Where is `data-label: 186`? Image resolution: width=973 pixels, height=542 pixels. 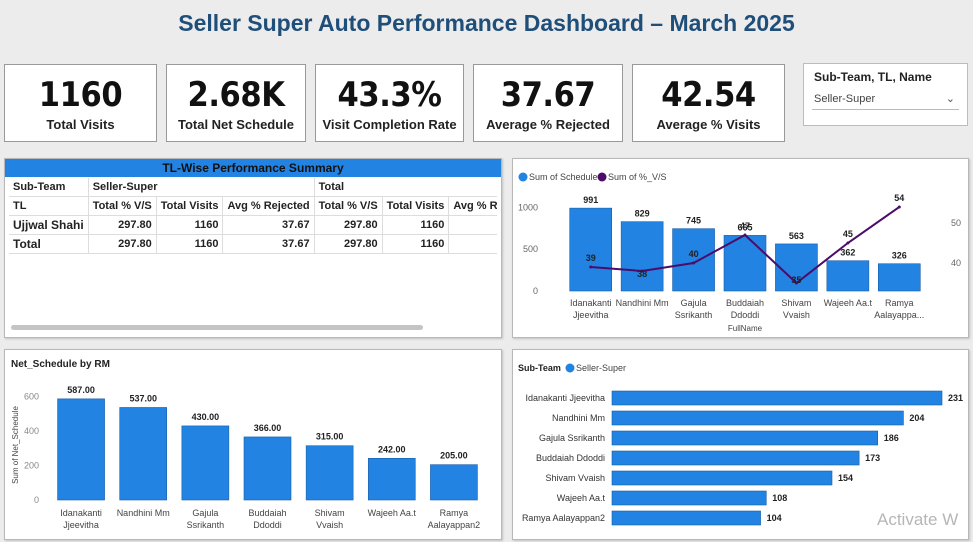 data-label: 186 is located at coordinates (891, 438).